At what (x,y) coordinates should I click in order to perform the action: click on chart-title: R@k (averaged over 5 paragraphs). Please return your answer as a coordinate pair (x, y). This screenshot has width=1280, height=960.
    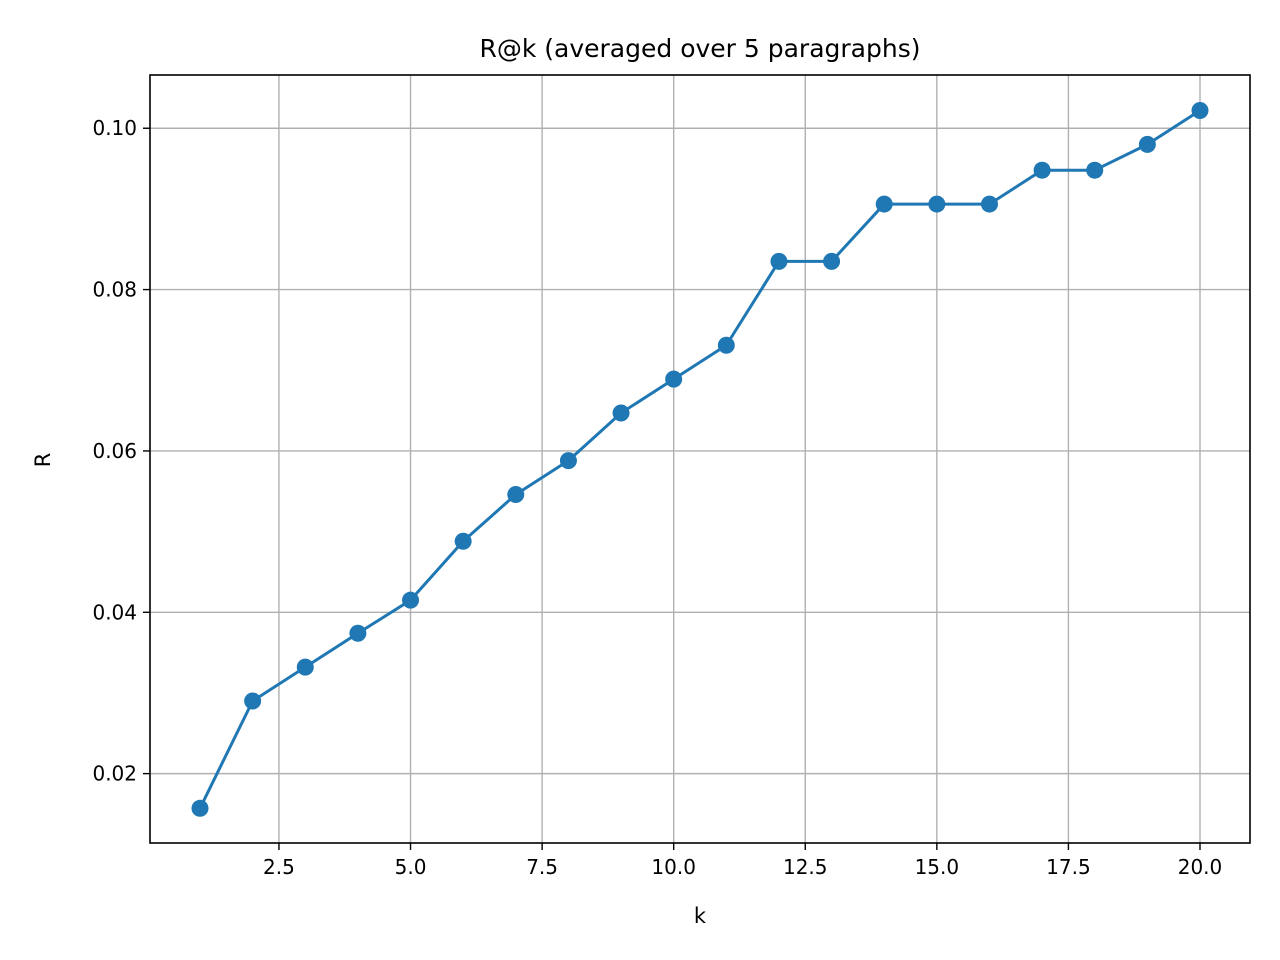
    Looking at the image, I should click on (699, 48).